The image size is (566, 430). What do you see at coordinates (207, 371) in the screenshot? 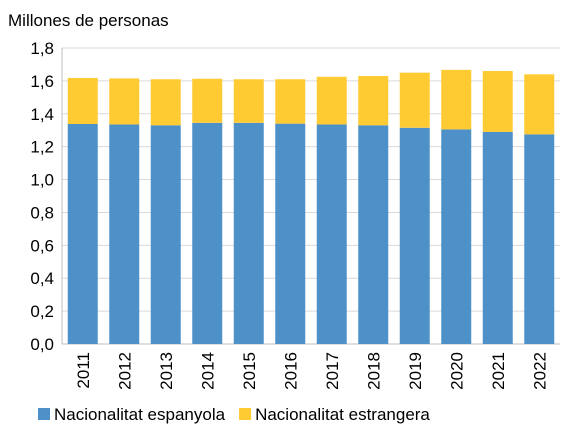
I see `x-tick-label: 2014` at bounding box center [207, 371].